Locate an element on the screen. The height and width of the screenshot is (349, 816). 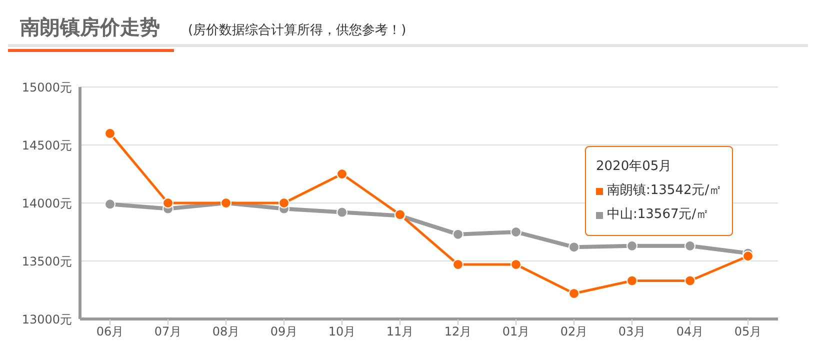
y-tick-label: 14500元 is located at coordinates (47, 145).